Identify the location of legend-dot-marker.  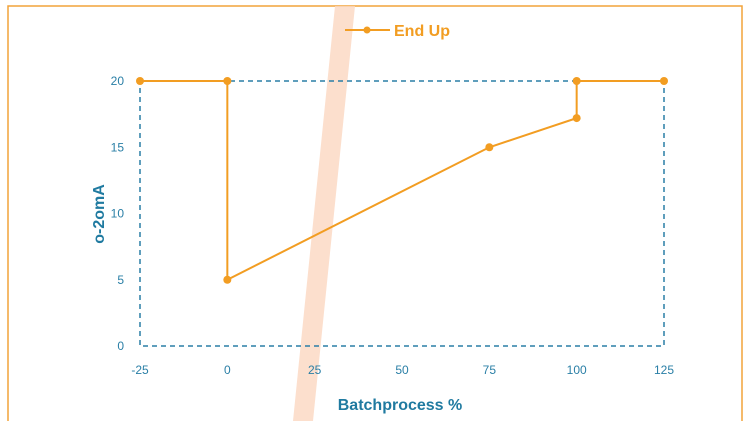
(367, 30).